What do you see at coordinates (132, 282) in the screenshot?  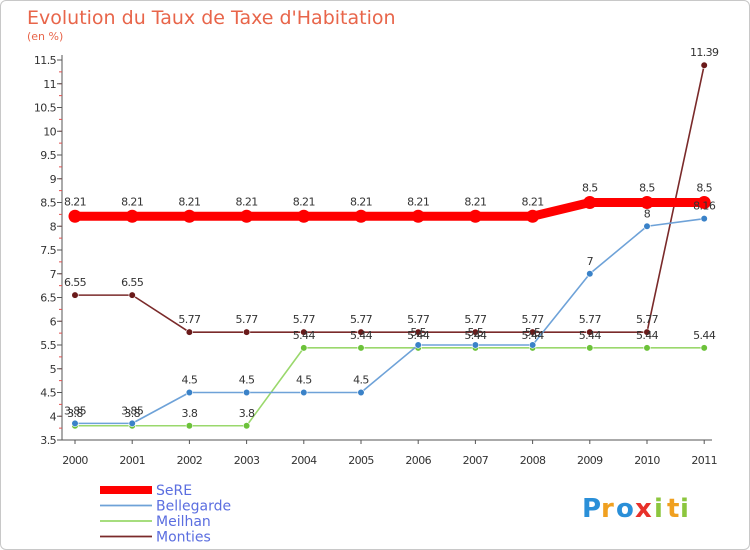 I see `data-label-monties: 6.55` at bounding box center [132, 282].